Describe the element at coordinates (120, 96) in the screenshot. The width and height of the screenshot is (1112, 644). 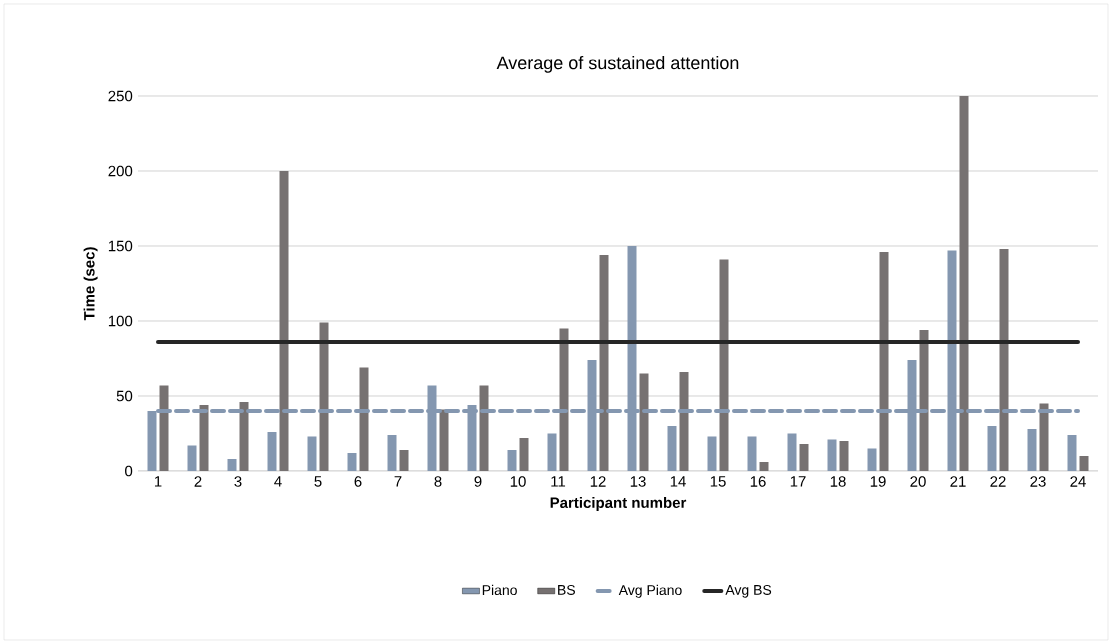
I see `y-tick-label: 250` at that location.